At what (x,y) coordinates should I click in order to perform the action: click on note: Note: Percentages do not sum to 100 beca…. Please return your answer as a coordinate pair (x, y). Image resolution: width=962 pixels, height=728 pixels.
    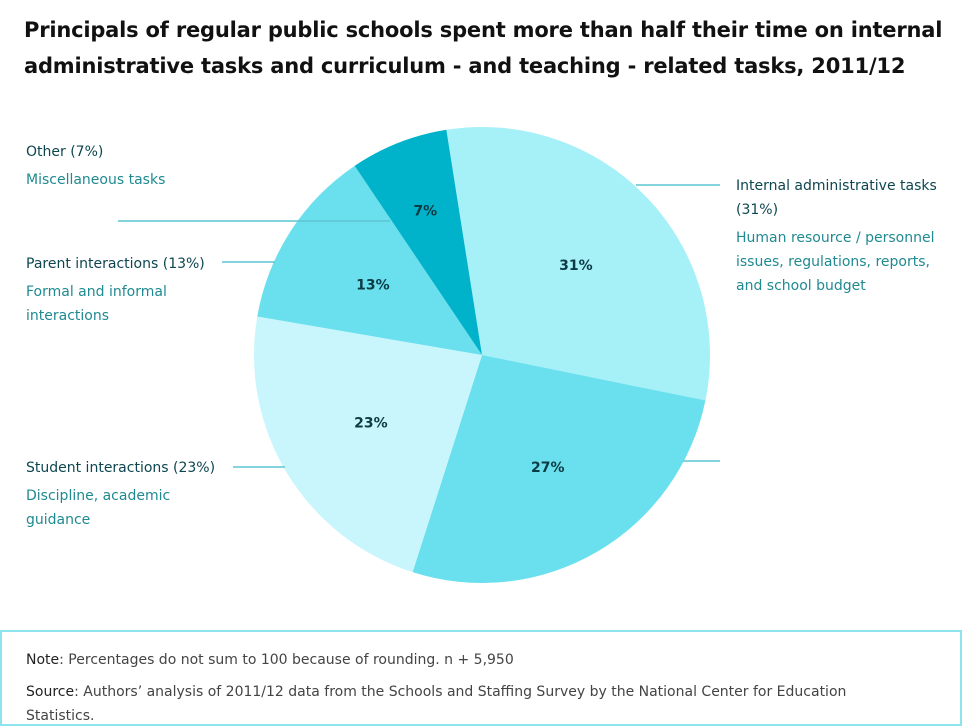
    Looking at the image, I should click on (270, 660).